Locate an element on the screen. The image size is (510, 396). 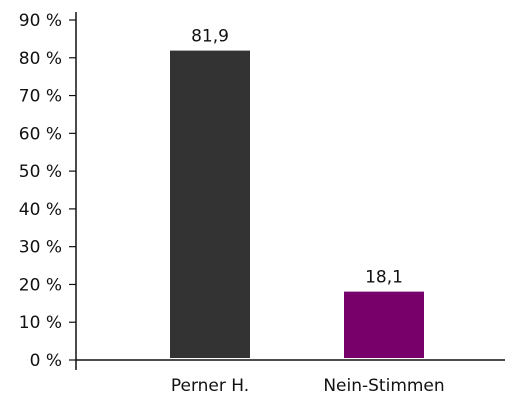
y-tick-label: 50 % is located at coordinates (40, 172).